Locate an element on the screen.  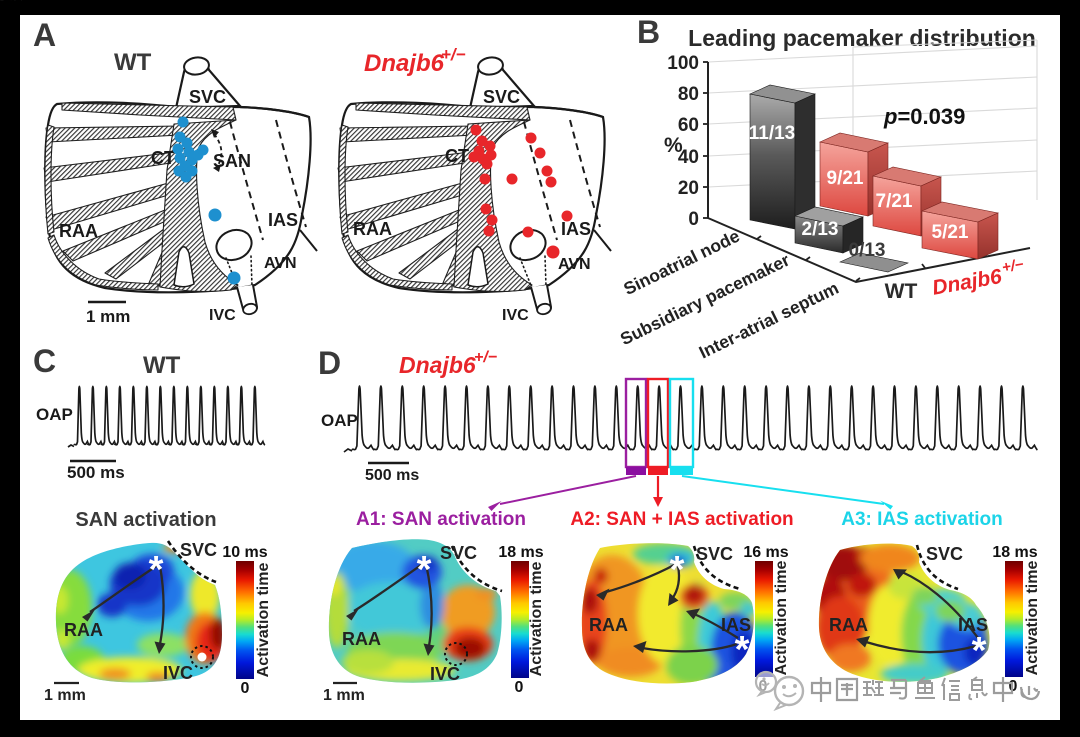
svg-text: A2: SAN + IAS activation is located at coordinates (681, 519).